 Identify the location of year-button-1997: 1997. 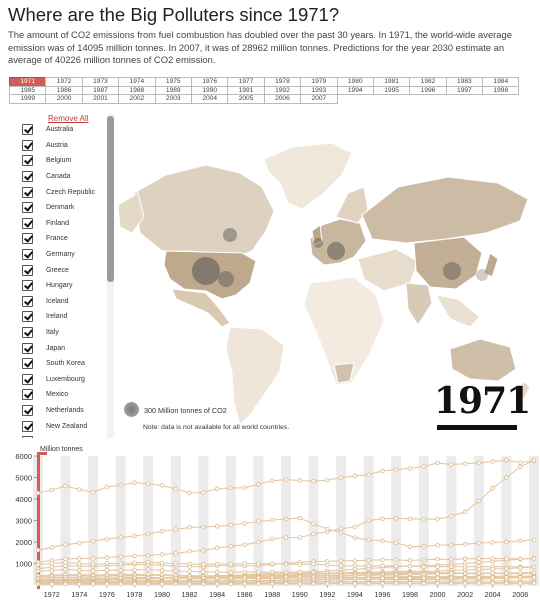
(464, 90).